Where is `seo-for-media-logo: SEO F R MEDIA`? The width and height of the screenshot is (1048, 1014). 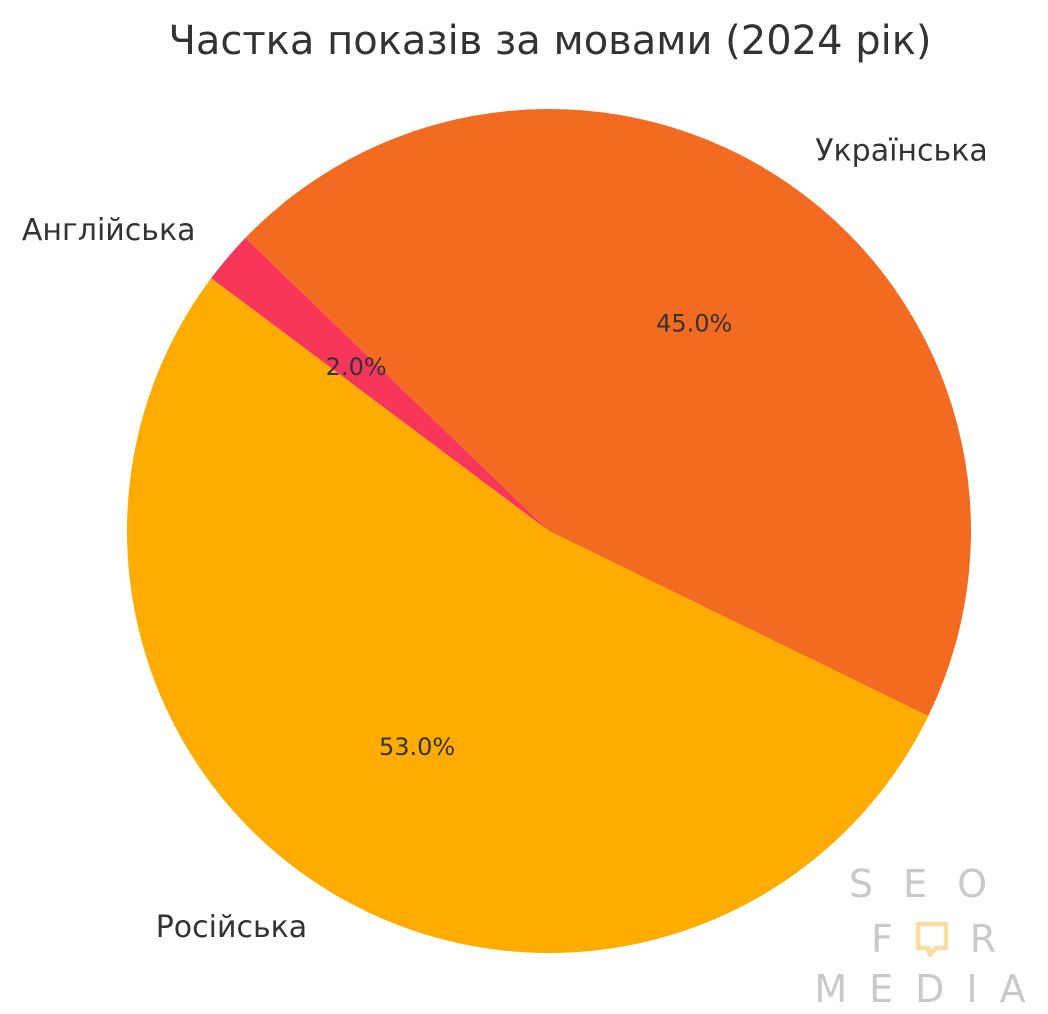
seo-for-media-logo: SEO F R MEDIA is located at coordinates (930, 936).